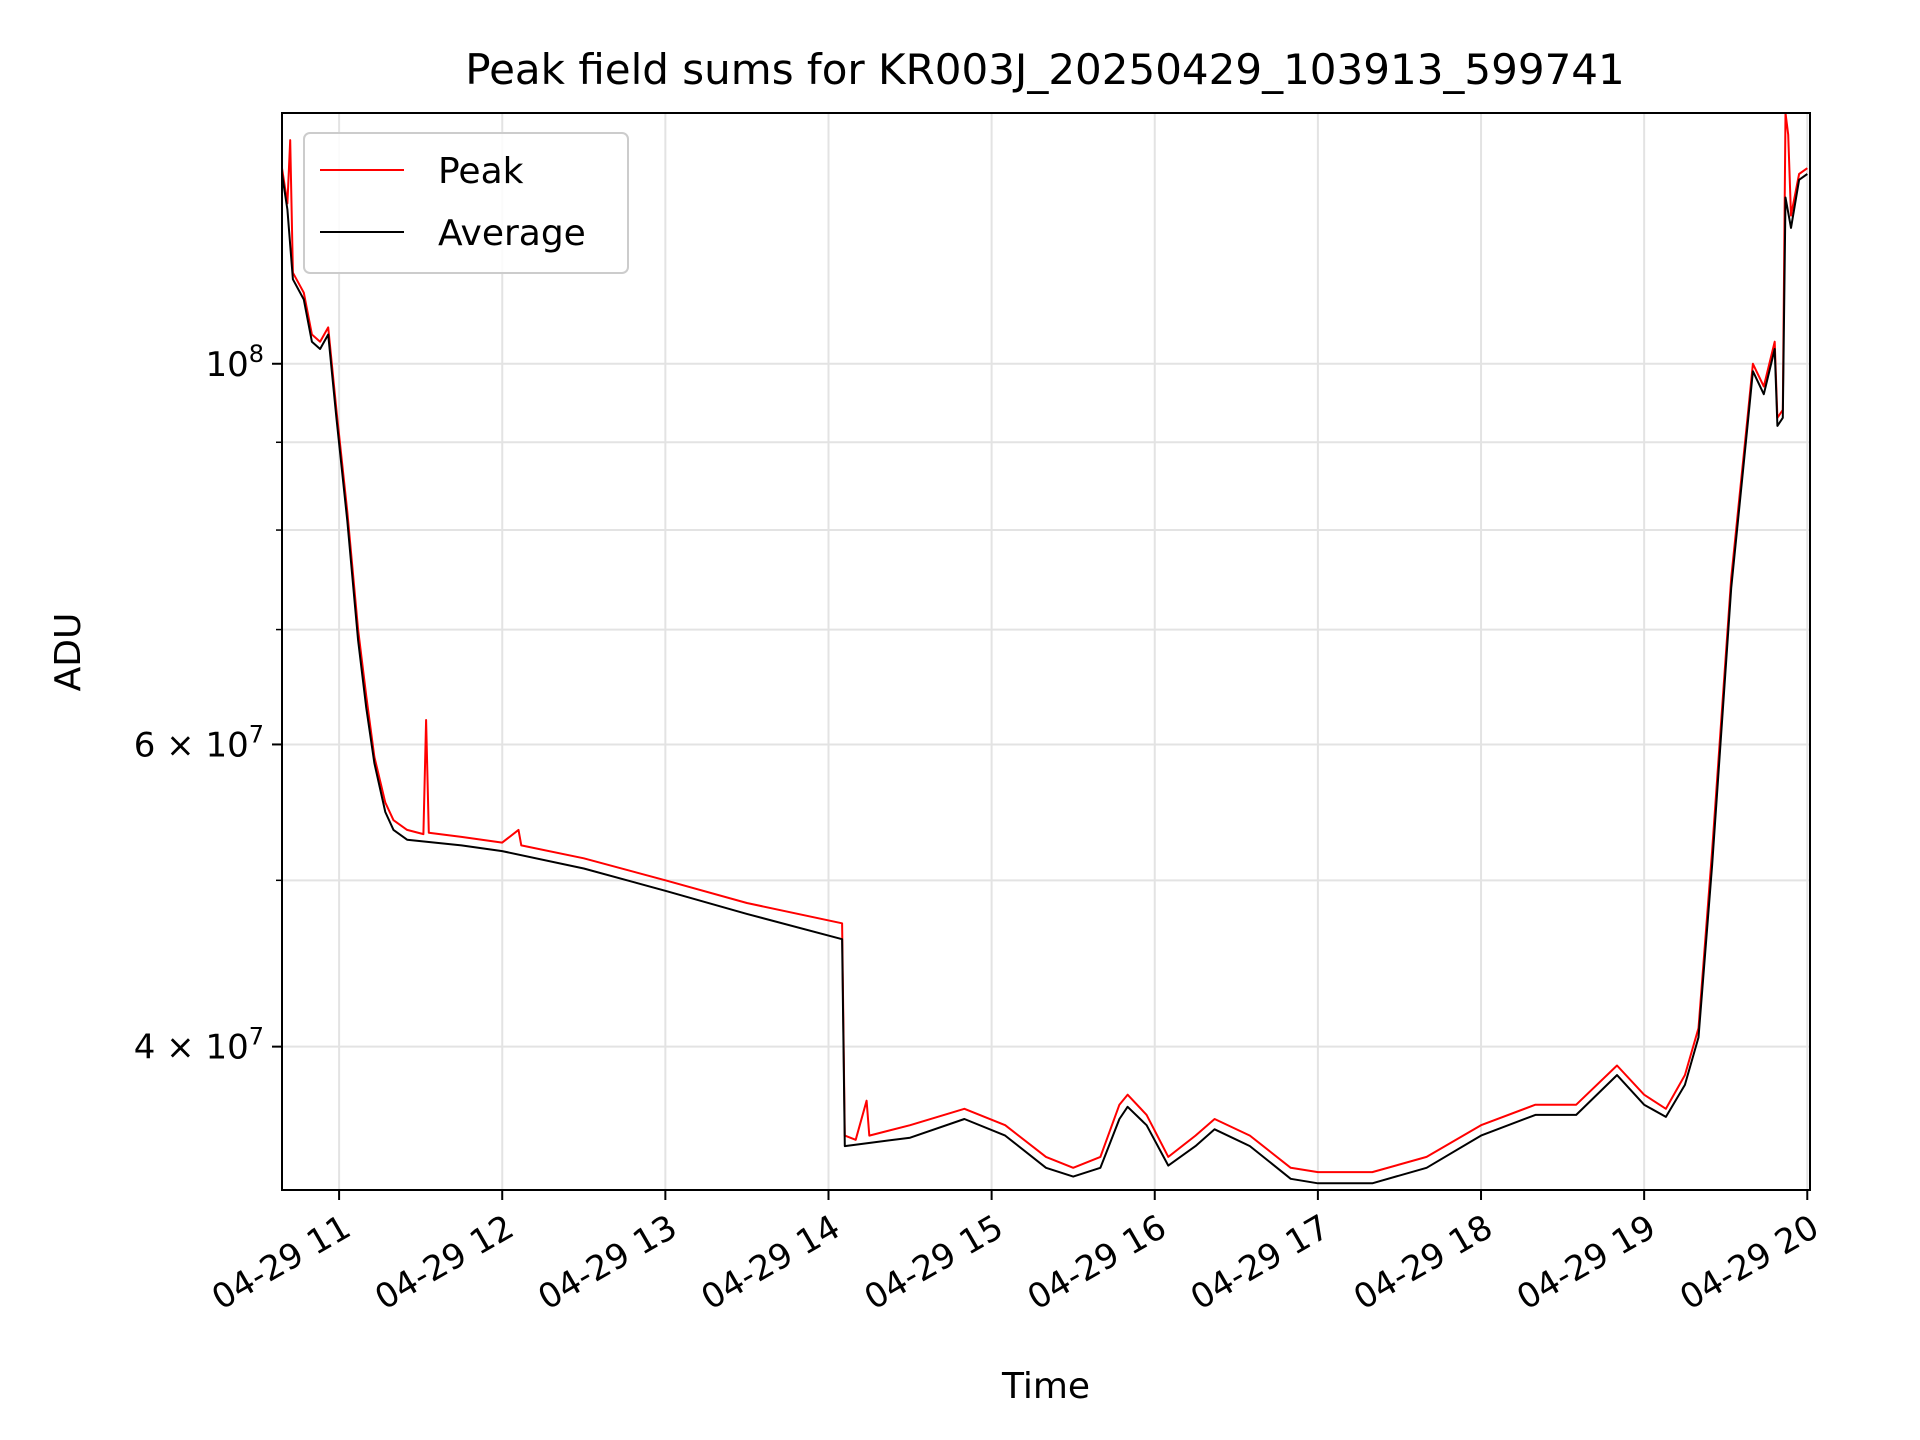  I want to click on legend: Peak Average, so click(466, 203).